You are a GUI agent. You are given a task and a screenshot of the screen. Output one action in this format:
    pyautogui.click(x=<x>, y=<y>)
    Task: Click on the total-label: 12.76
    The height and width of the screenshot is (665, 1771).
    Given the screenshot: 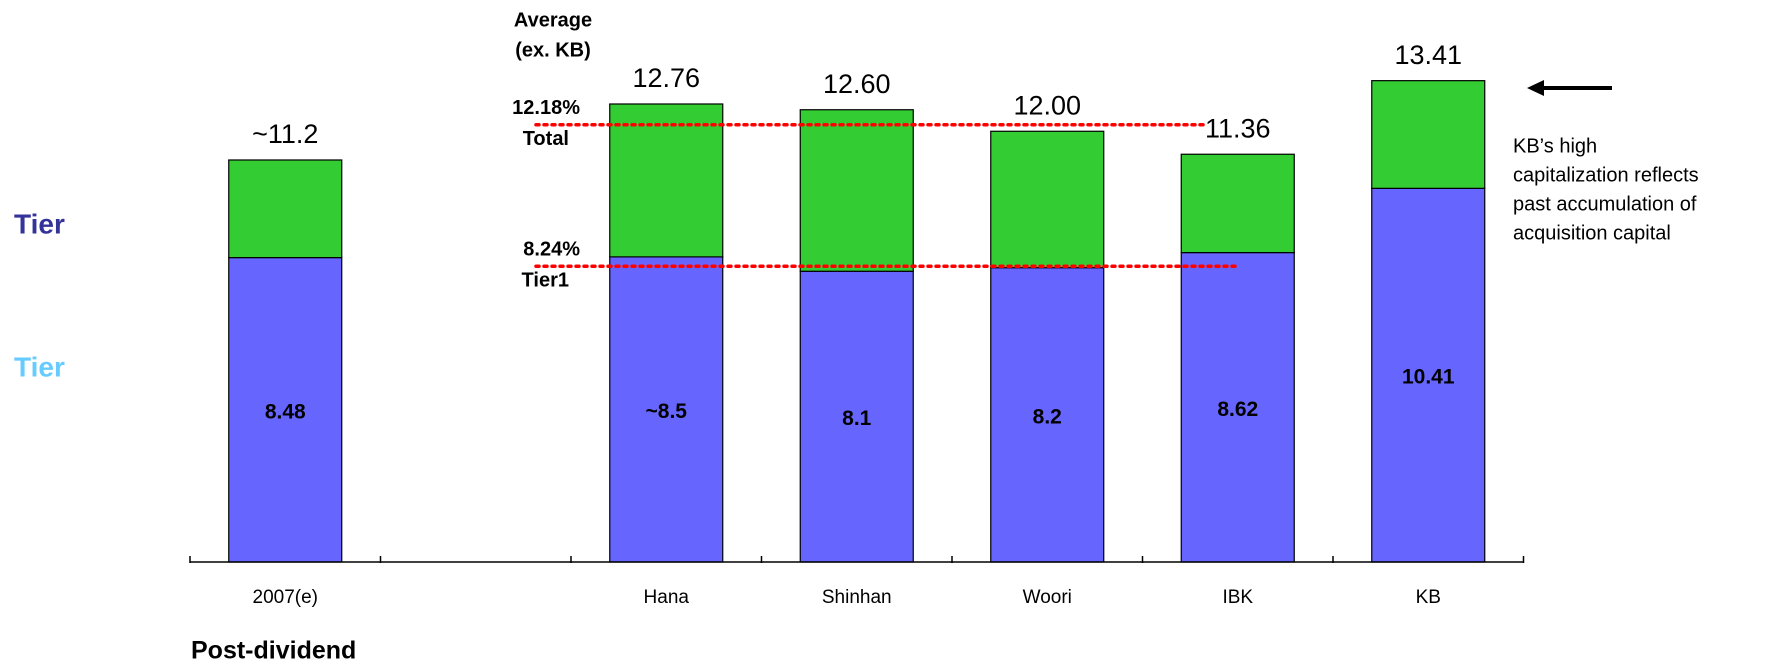 What is the action you would take?
    pyautogui.click(x=666, y=78)
    